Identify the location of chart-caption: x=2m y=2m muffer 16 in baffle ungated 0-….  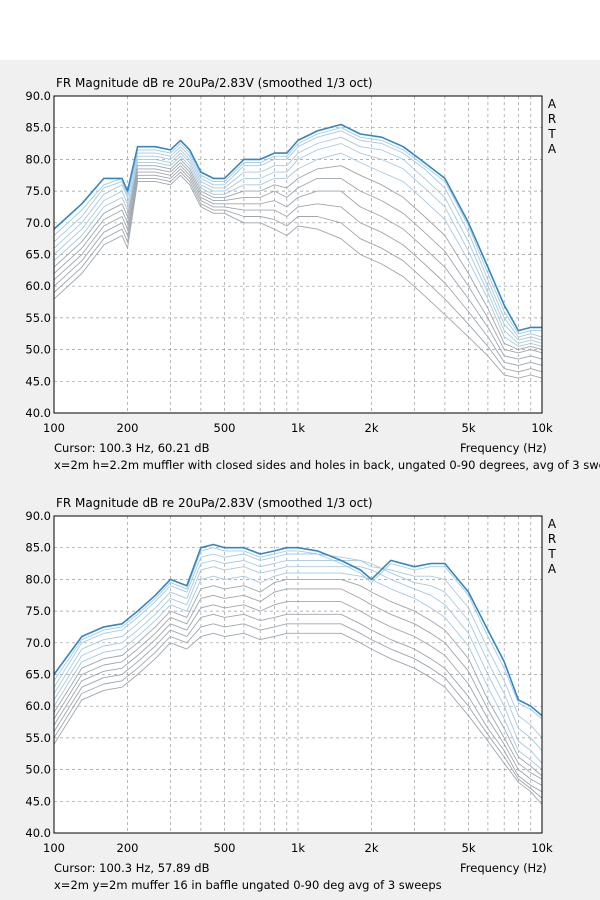
(248, 885).